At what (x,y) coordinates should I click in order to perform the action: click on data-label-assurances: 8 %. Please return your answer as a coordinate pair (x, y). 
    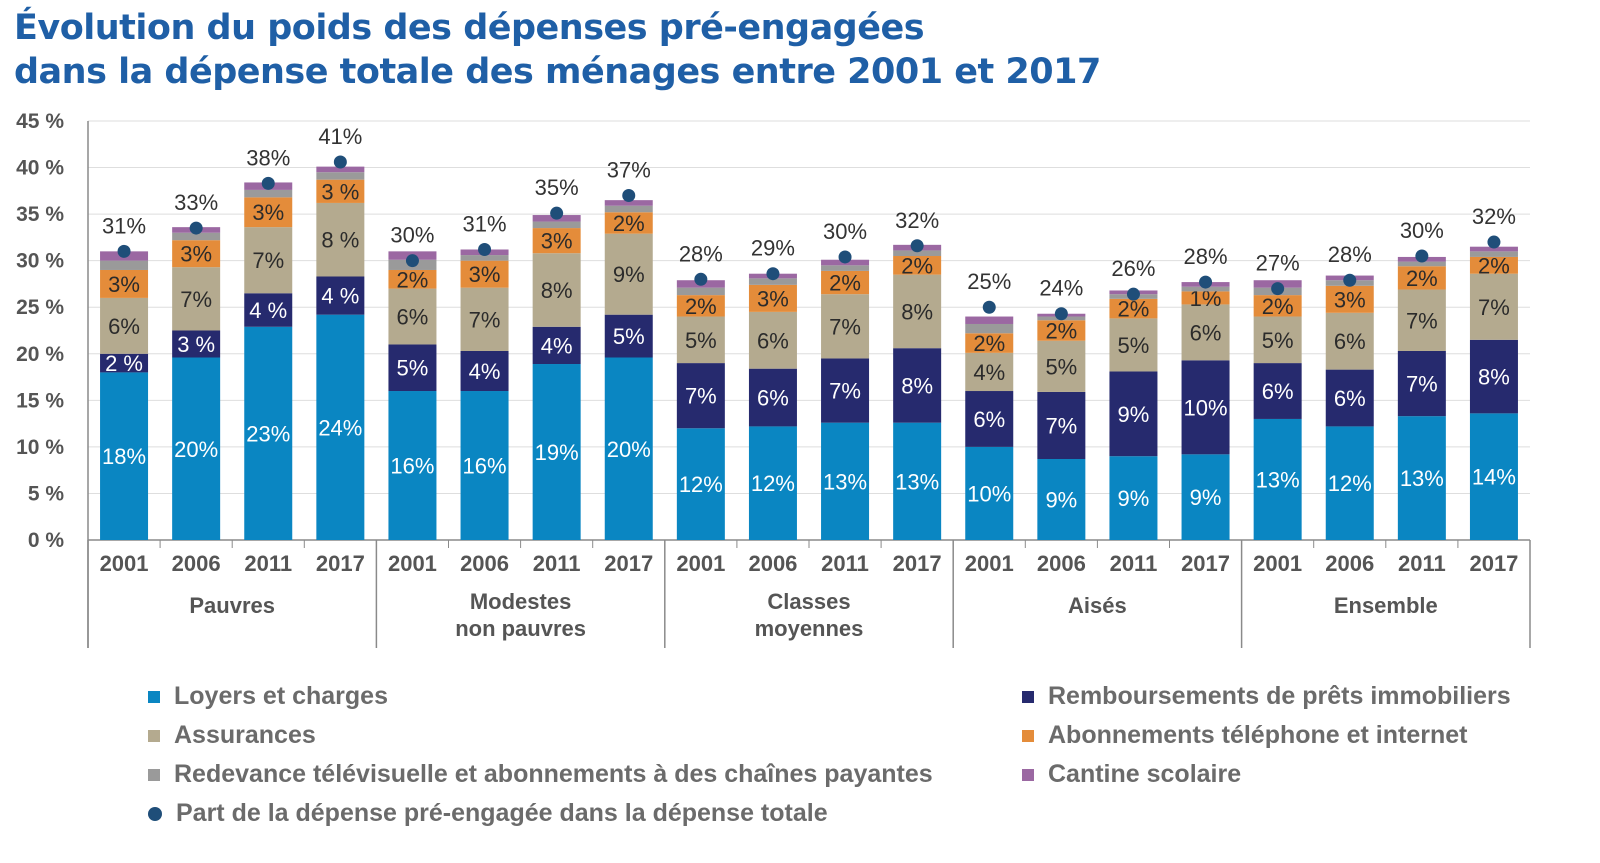
    Looking at the image, I should click on (340, 240).